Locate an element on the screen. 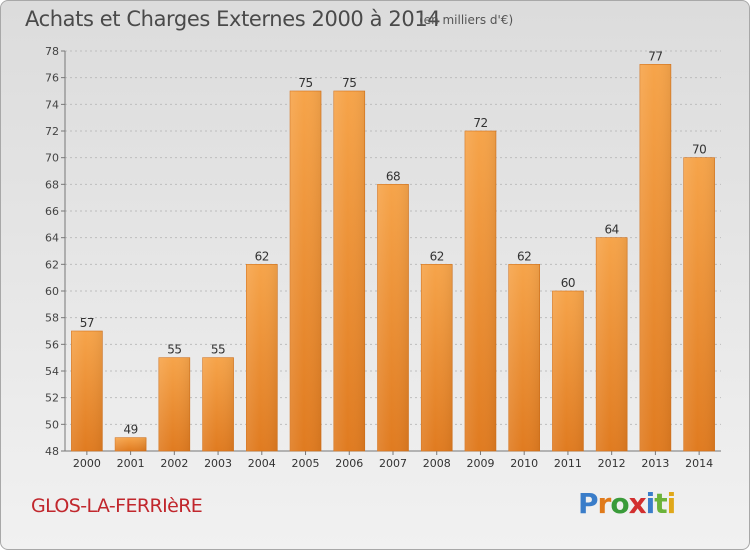  y-tick-label: 72 is located at coordinates (52, 131).